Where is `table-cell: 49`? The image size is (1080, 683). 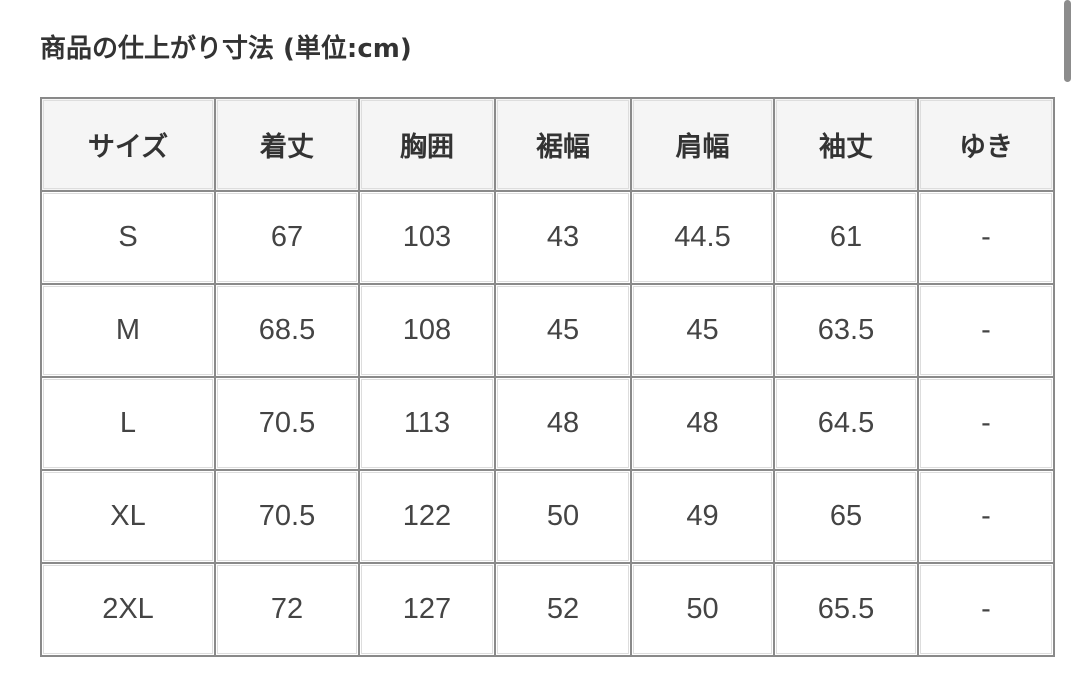 table-cell: 49 is located at coordinates (702, 516).